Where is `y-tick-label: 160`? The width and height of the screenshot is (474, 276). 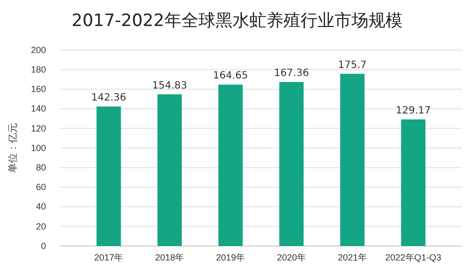 y-tick-label: 160 is located at coordinates (38, 89).